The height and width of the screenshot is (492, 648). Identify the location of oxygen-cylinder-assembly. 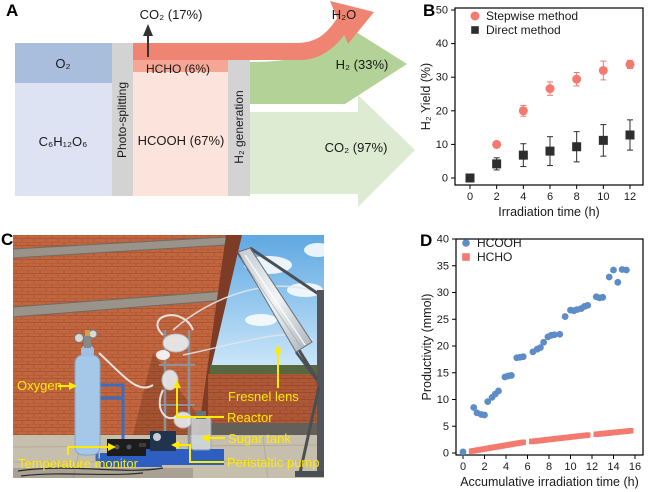
(99, 395).